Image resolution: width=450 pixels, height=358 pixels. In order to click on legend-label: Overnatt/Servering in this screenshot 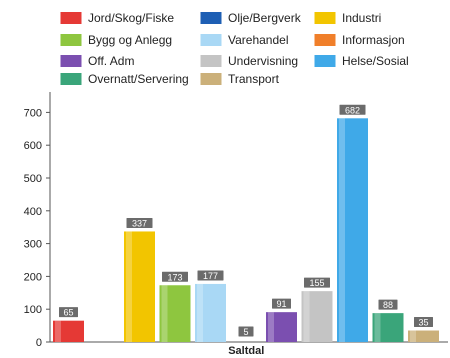, I will do `click(138, 79)`.